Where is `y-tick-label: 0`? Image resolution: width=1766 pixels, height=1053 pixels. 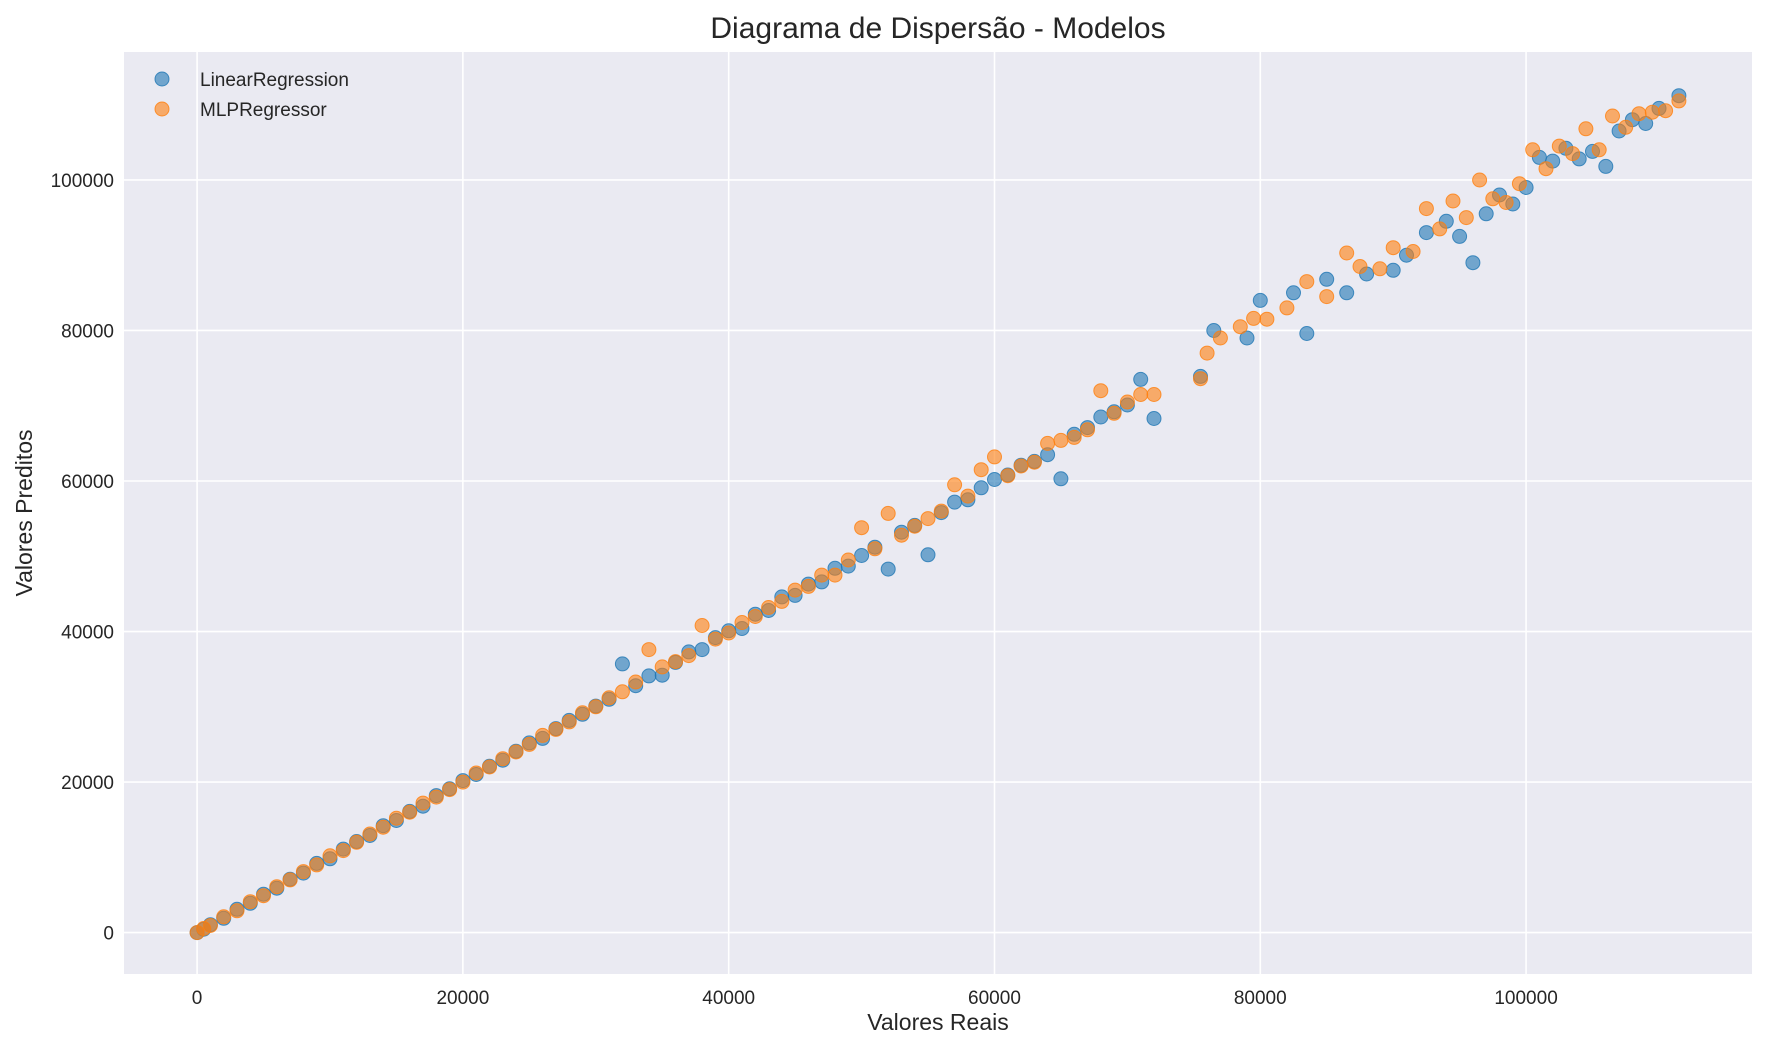 y-tick-label: 0 is located at coordinates (108, 934).